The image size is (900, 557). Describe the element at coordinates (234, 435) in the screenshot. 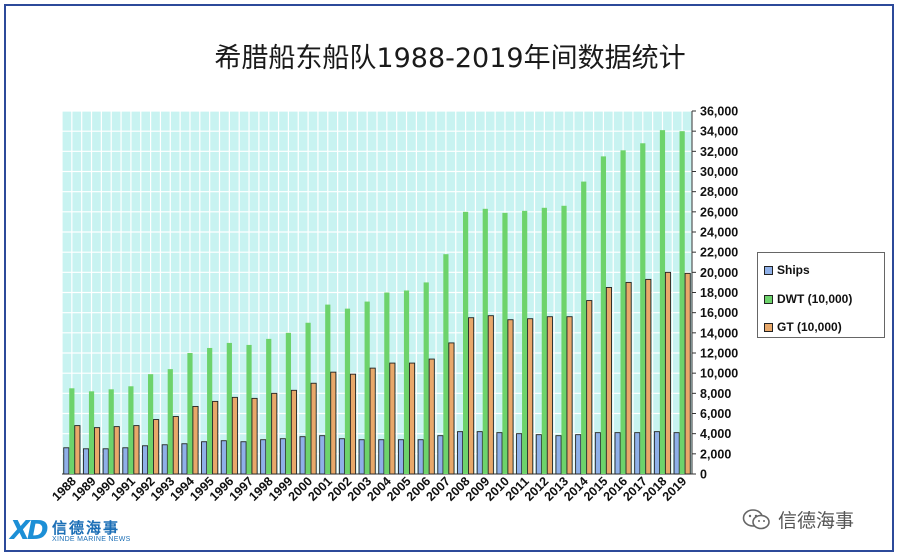

I see `bar-gt-1996` at that location.